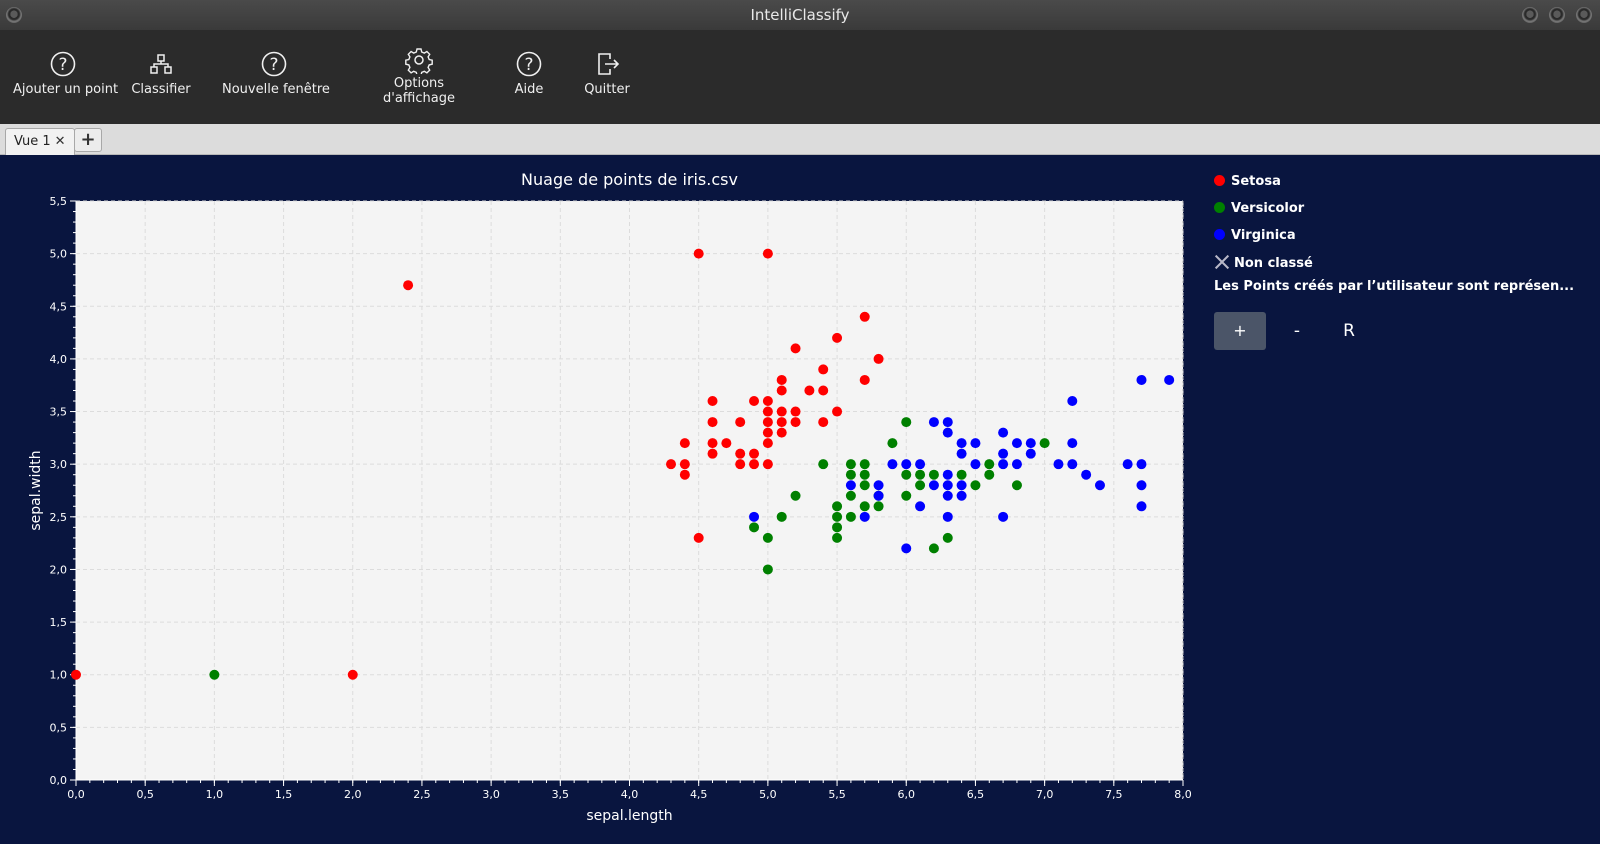 Image resolution: width=1600 pixels, height=844 pixels. Describe the element at coordinates (60, 141) in the screenshot. I see `tab-close-icon: ✕` at that location.